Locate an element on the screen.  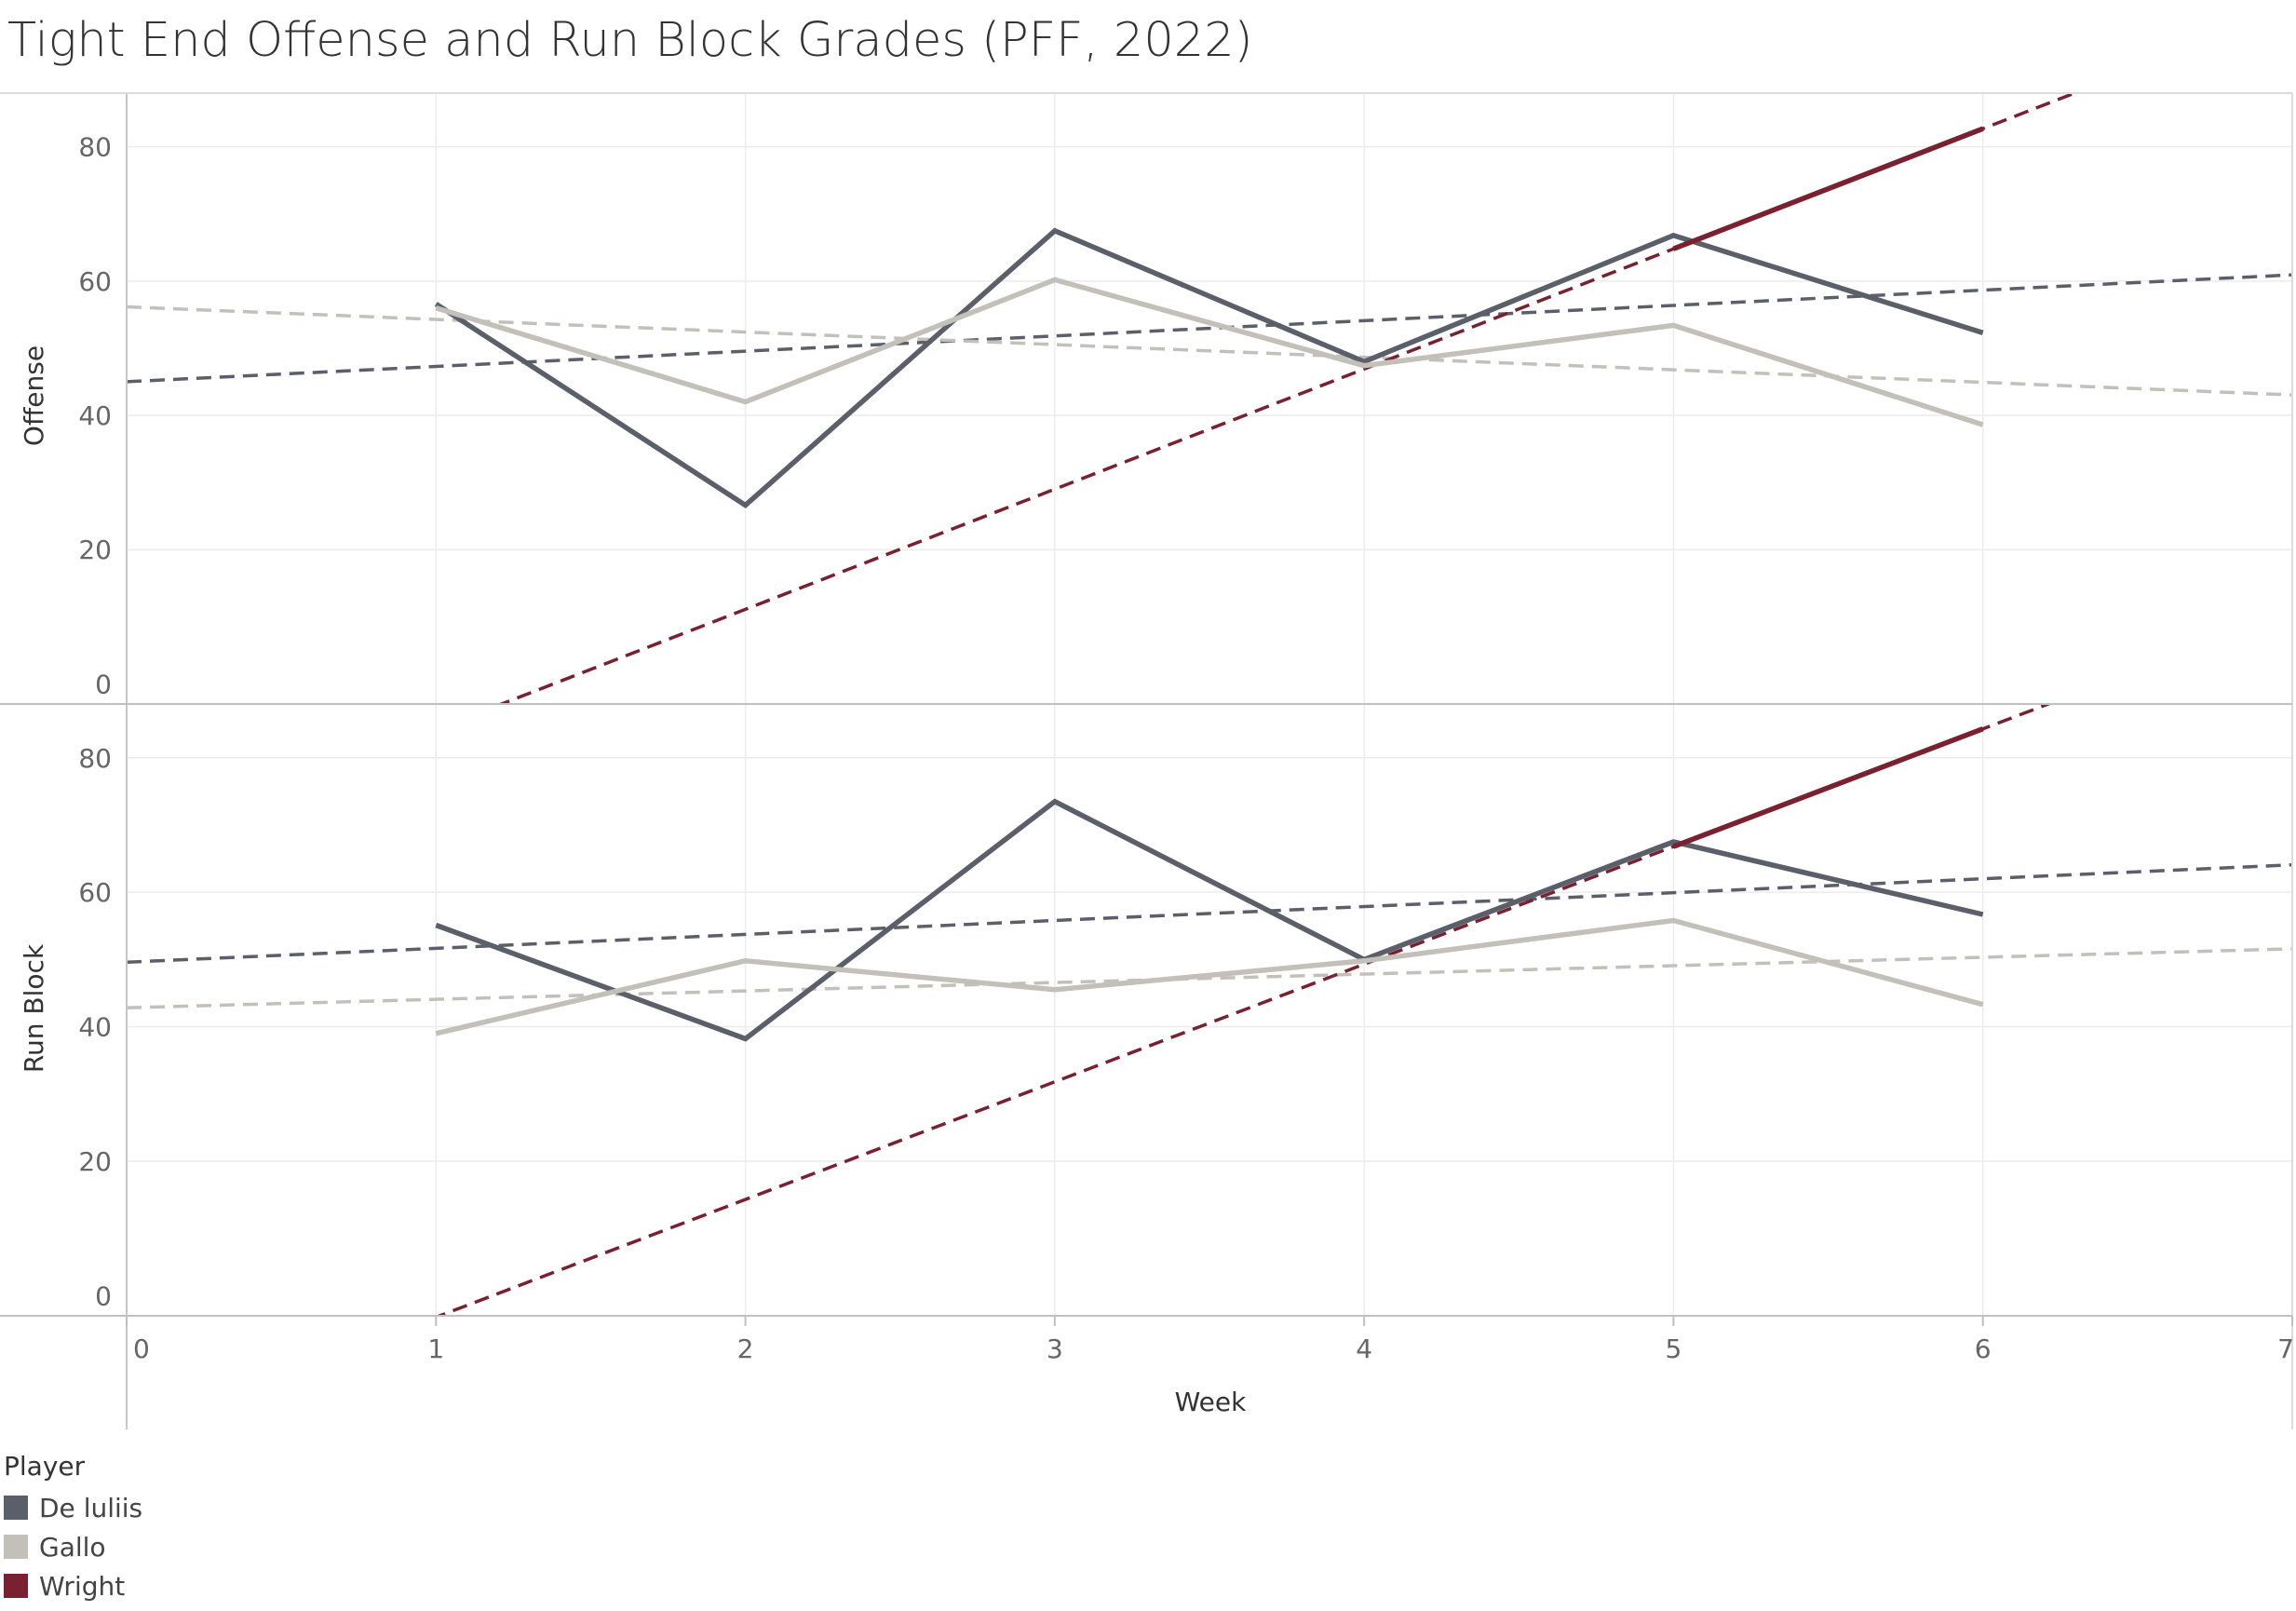
x-tick-label: 1 is located at coordinates (435, 1348).